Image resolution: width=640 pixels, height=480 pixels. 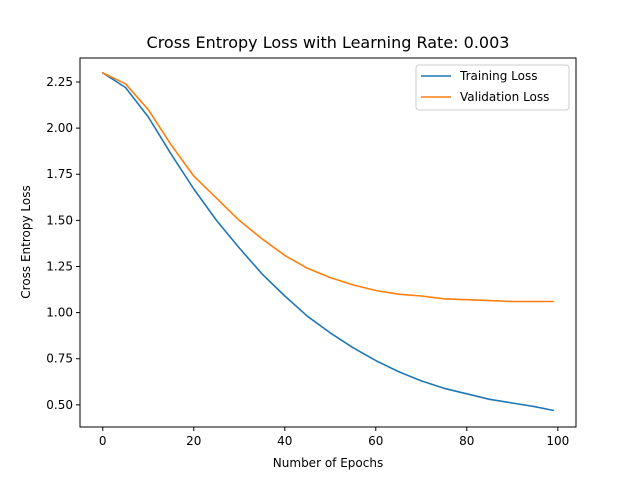 What do you see at coordinates (284, 441) in the screenshot?
I see `x-tick-label: 40` at bounding box center [284, 441].